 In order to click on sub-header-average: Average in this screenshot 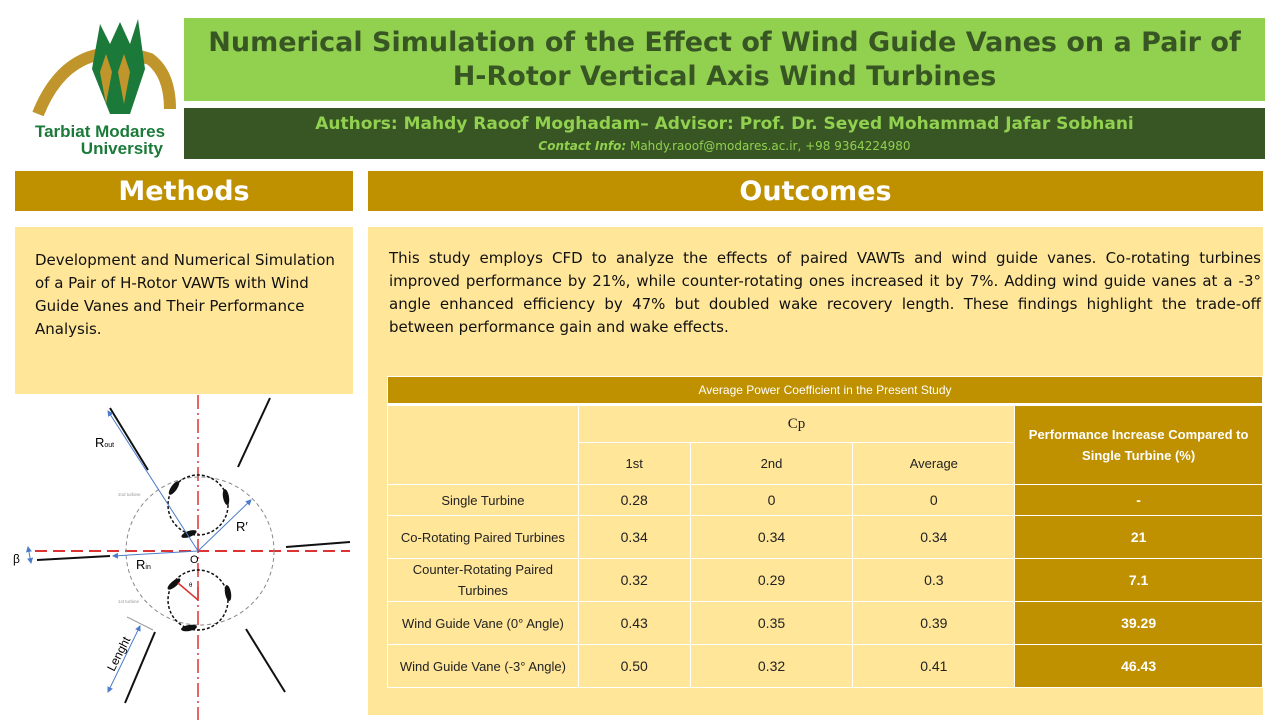, I will do `click(934, 463)`.